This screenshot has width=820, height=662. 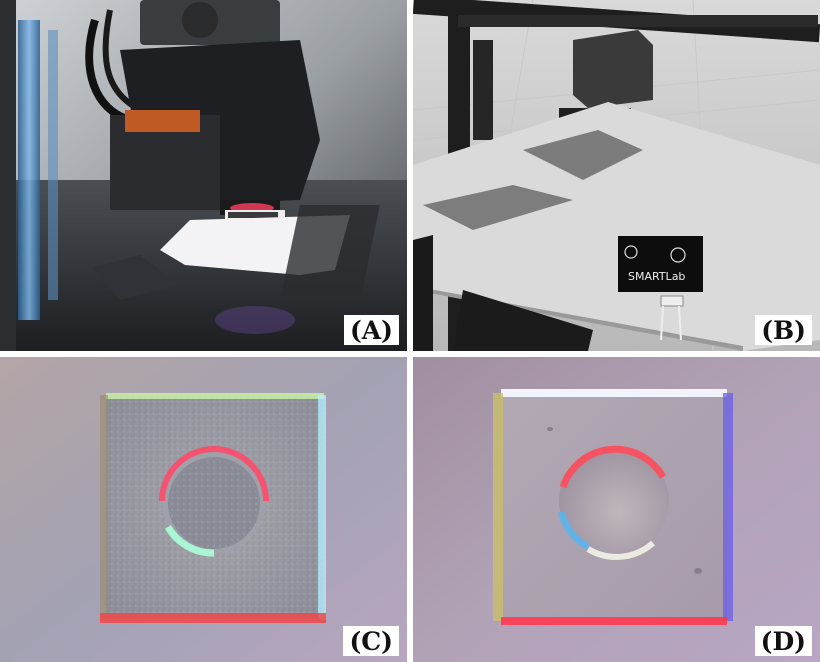 What do you see at coordinates (371, 329) in the screenshot?
I see `panel-a-label: (A)` at bounding box center [371, 329].